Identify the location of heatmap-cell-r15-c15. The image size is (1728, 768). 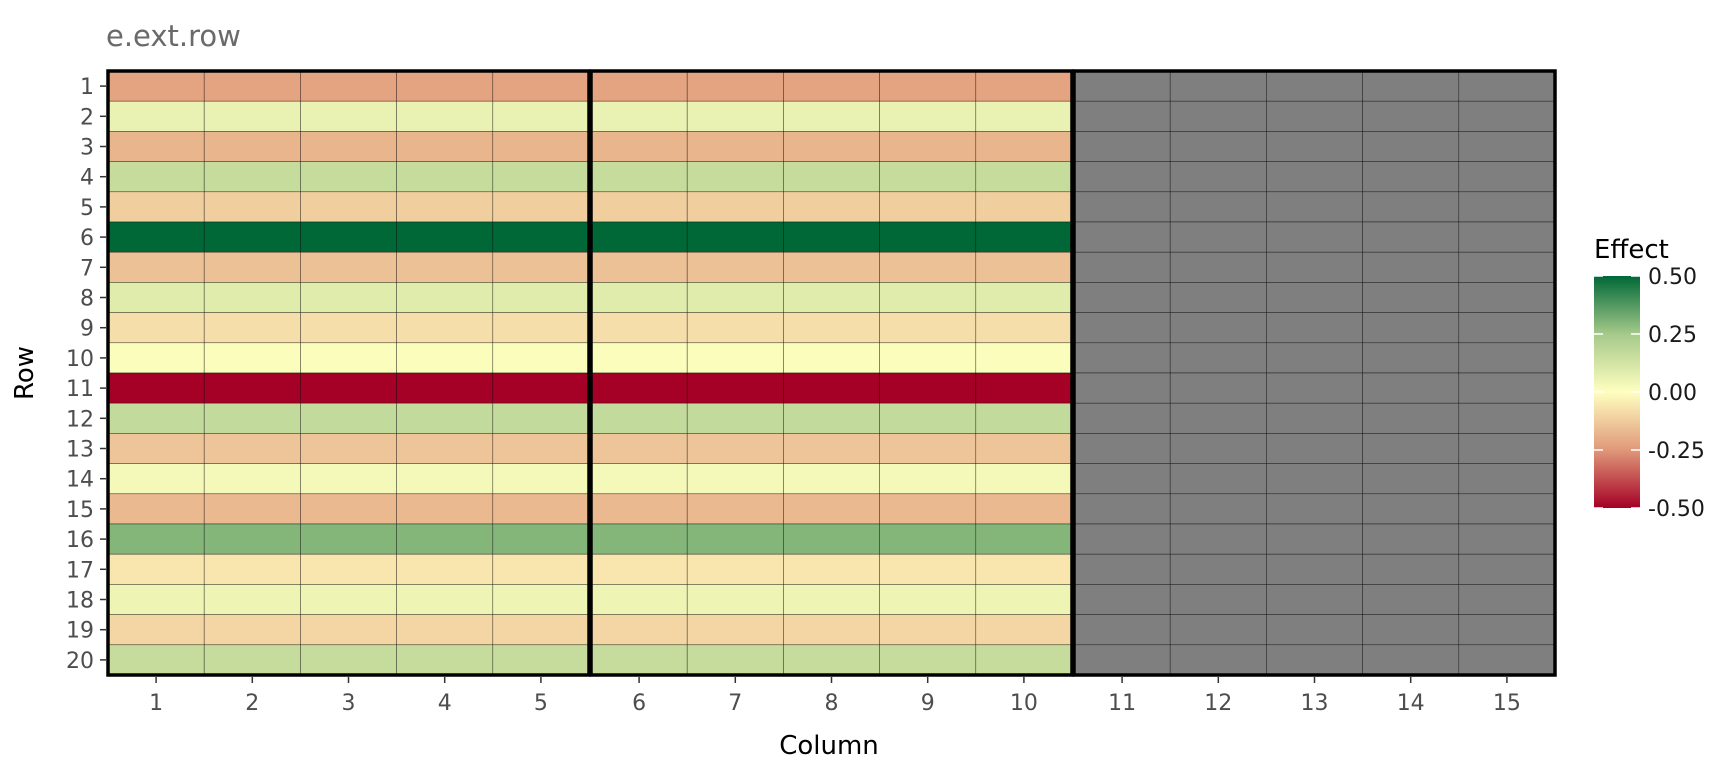
(1507, 509).